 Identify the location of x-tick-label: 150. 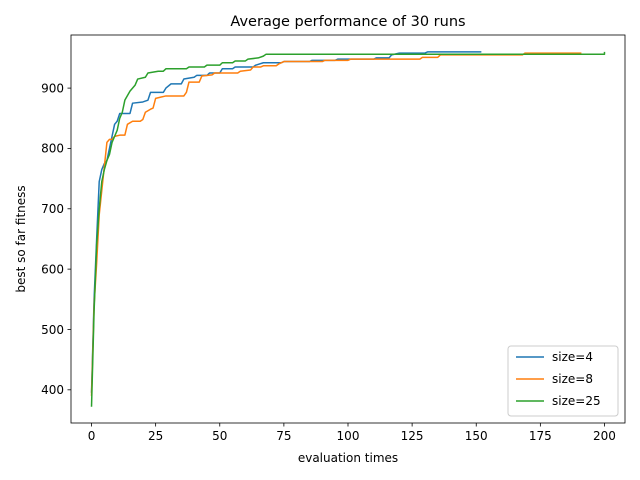
(476, 436).